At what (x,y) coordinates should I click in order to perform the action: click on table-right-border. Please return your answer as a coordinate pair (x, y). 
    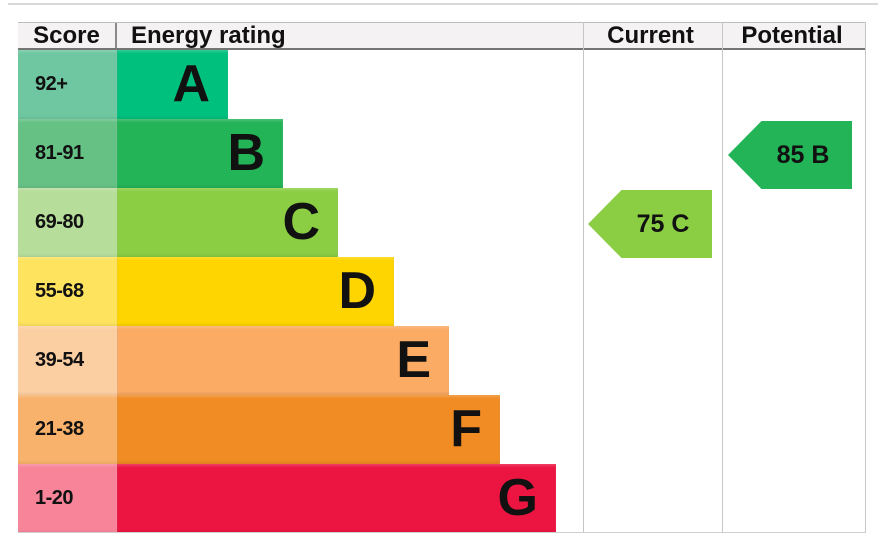
    Looking at the image, I should click on (865, 277).